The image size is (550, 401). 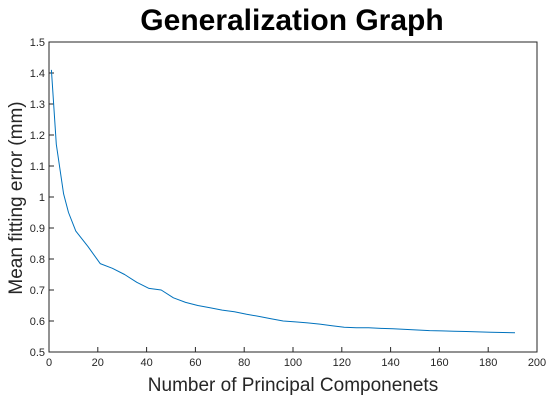 I want to click on x-tick-label: 160, so click(x=439, y=363).